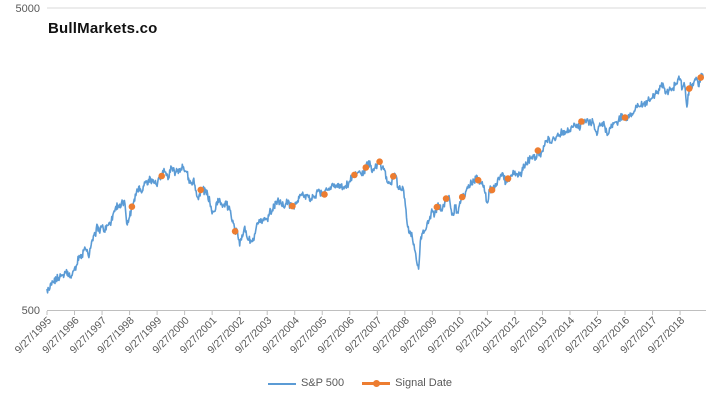  I want to click on legend-label: S&P 500, so click(322, 383).